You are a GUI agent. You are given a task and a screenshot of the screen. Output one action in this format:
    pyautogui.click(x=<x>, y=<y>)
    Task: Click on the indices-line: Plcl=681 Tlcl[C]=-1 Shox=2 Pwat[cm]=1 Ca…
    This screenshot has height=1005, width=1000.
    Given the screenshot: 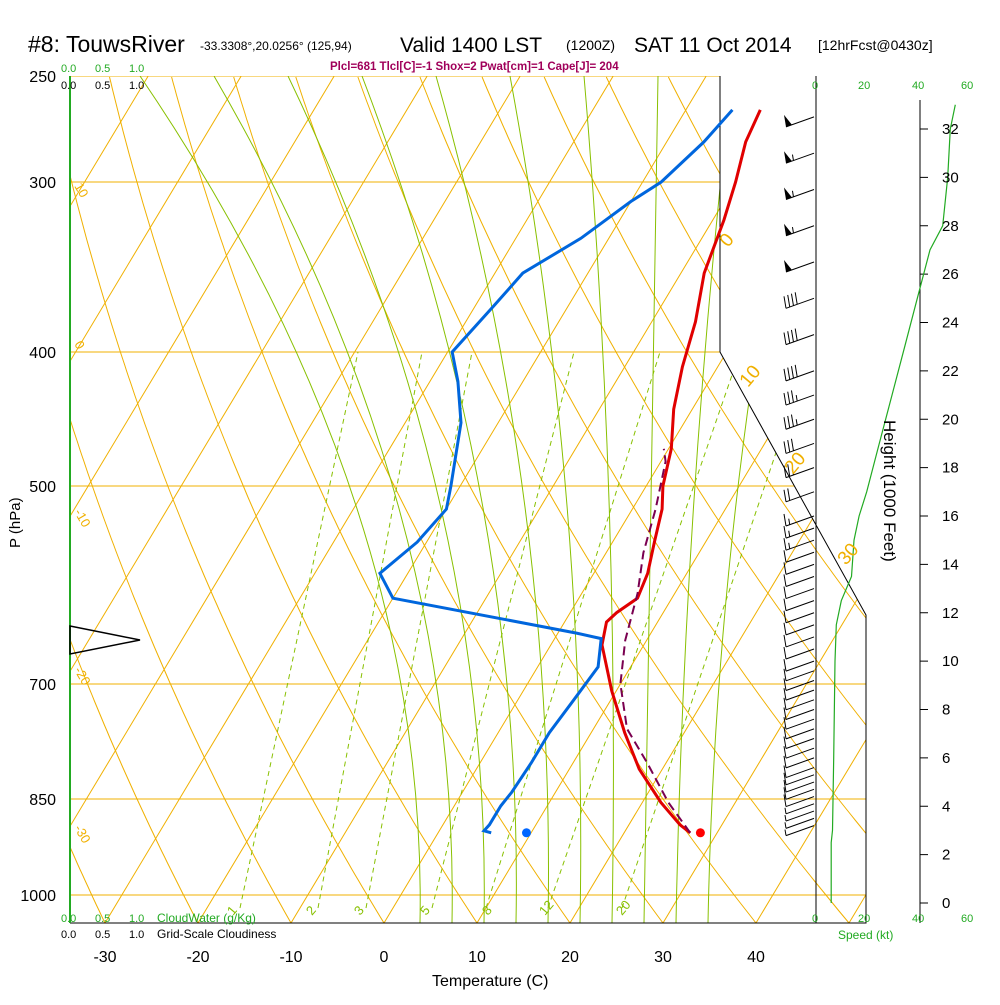 What is the action you would take?
    pyautogui.click(x=474, y=67)
    